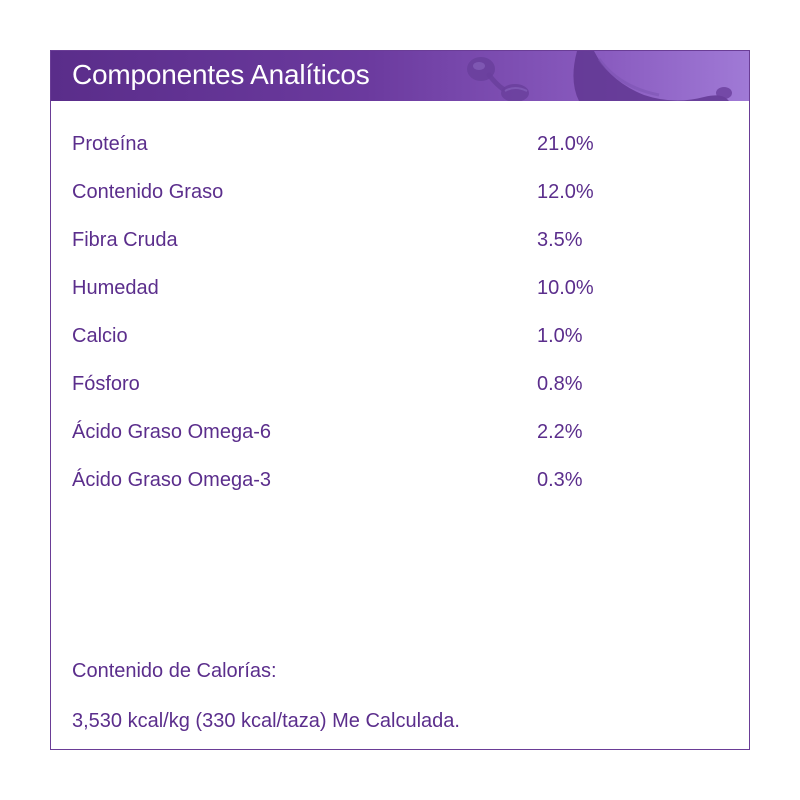 Image resolution: width=800 pixels, height=800 pixels. Describe the element at coordinates (171, 432) in the screenshot. I see `component-label: Ácido Graso Omega-6` at that location.